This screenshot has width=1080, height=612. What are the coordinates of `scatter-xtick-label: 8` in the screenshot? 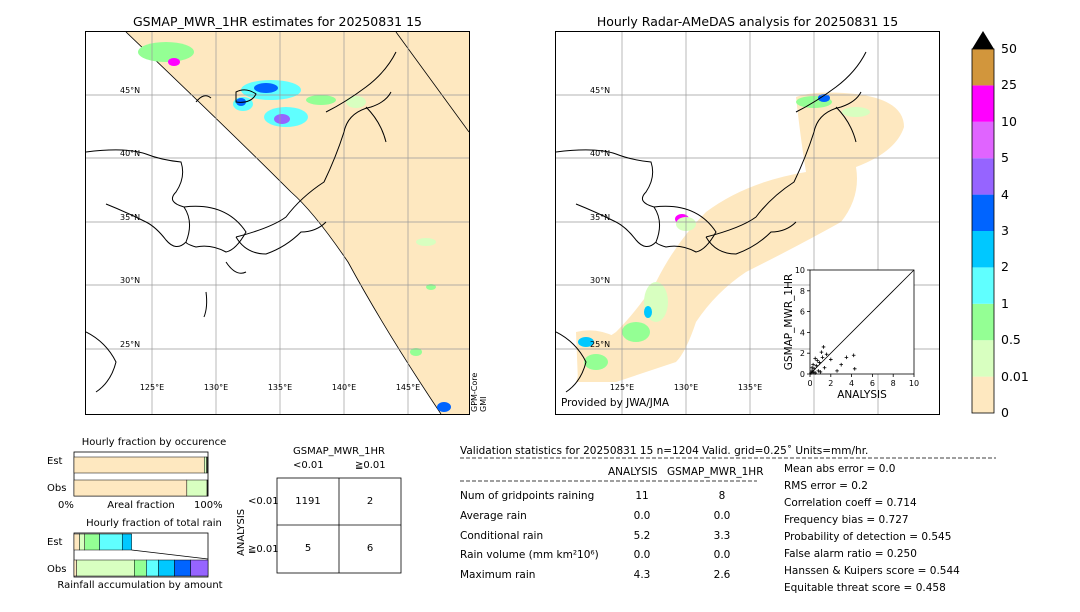 It's located at (893, 383).